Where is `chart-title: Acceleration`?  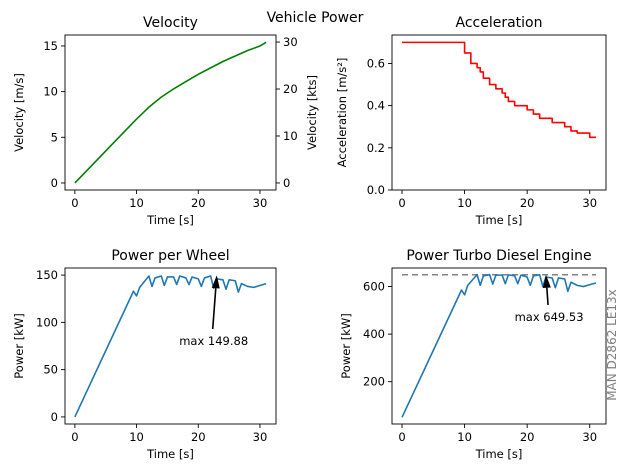 chart-title: Acceleration is located at coordinates (499, 23).